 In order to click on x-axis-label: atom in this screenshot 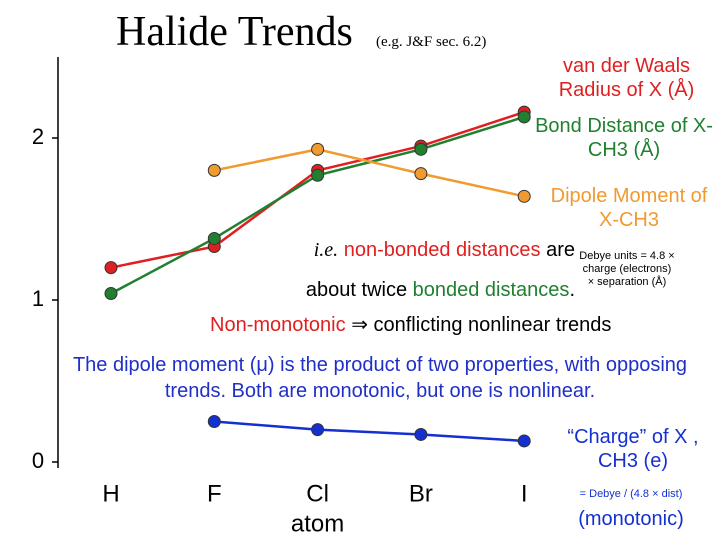, I will do `click(317, 523)`.